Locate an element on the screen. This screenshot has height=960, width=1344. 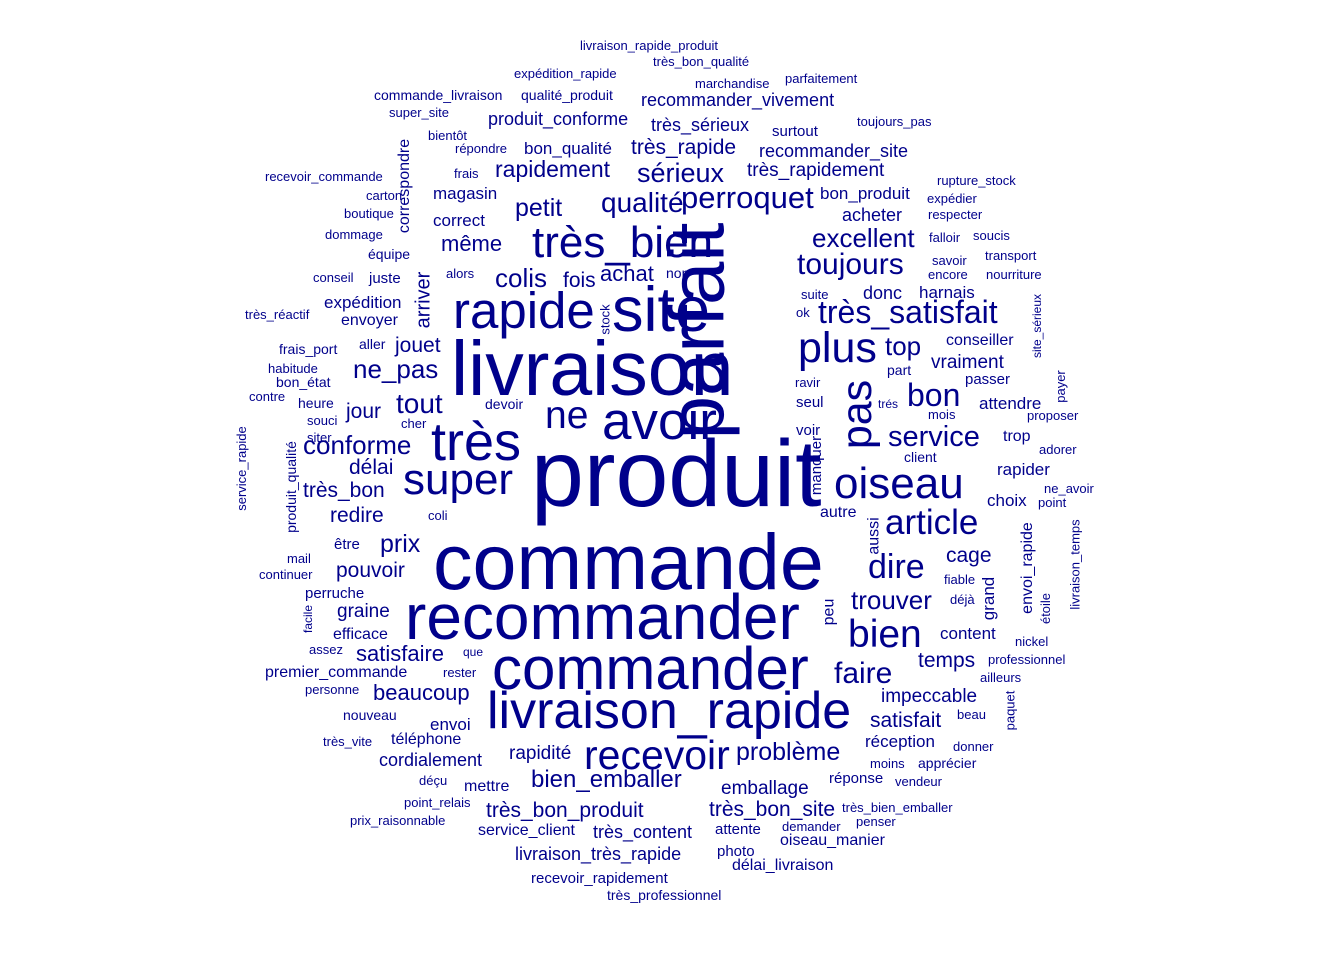
word: attente is located at coordinates (738, 829).